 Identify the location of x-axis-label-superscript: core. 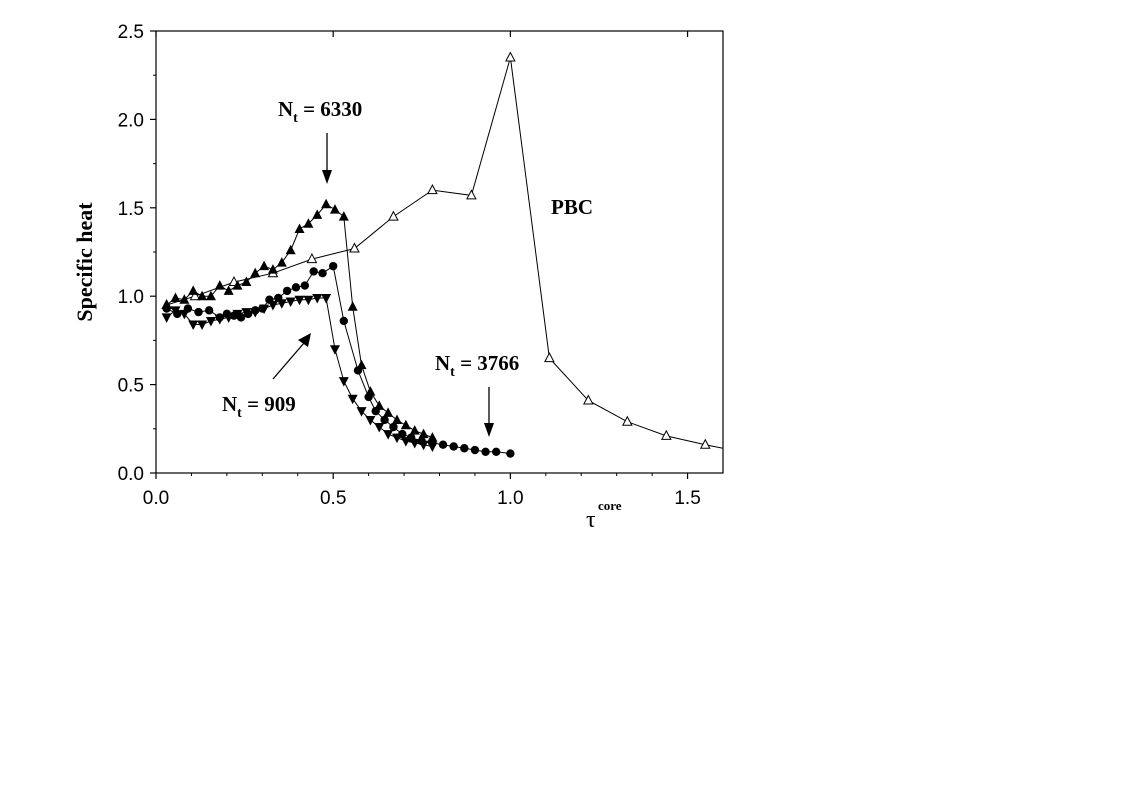
(610, 505).